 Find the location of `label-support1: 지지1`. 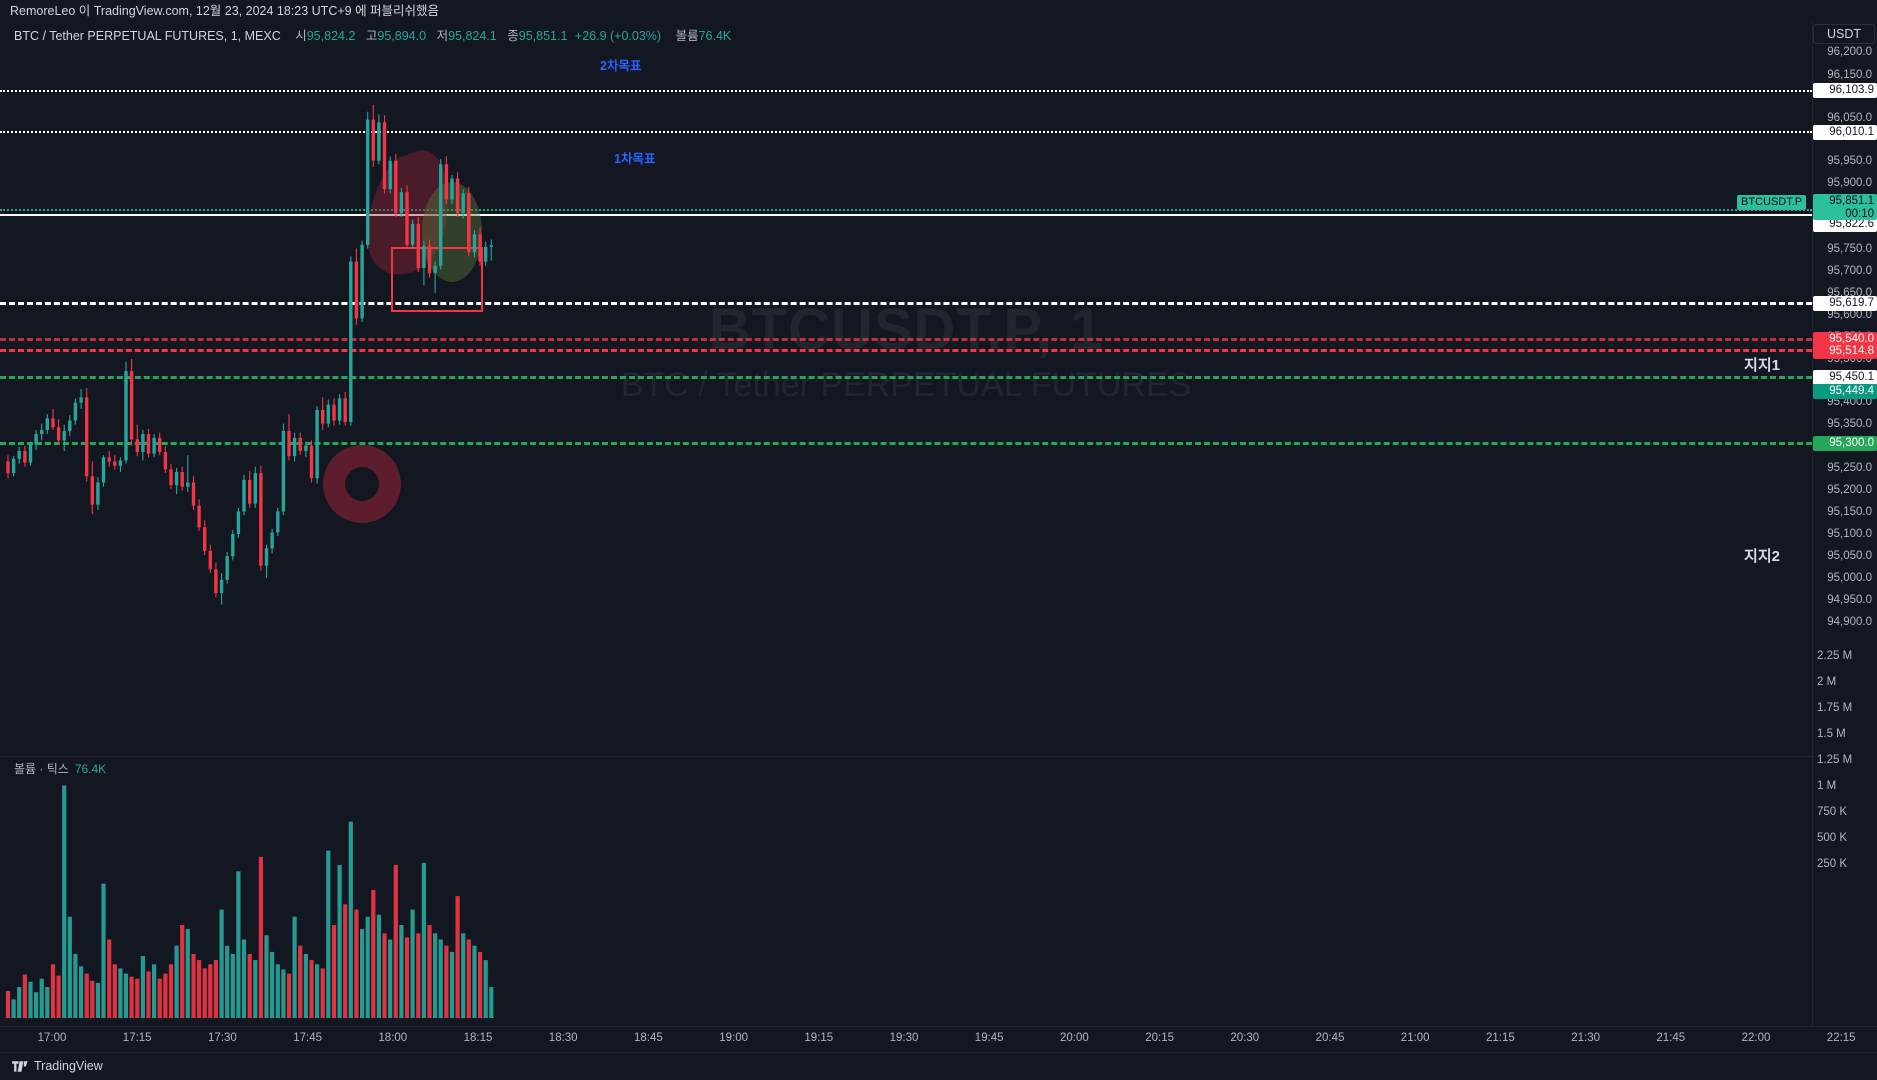

label-support1: 지지1 is located at coordinates (1762, 365).